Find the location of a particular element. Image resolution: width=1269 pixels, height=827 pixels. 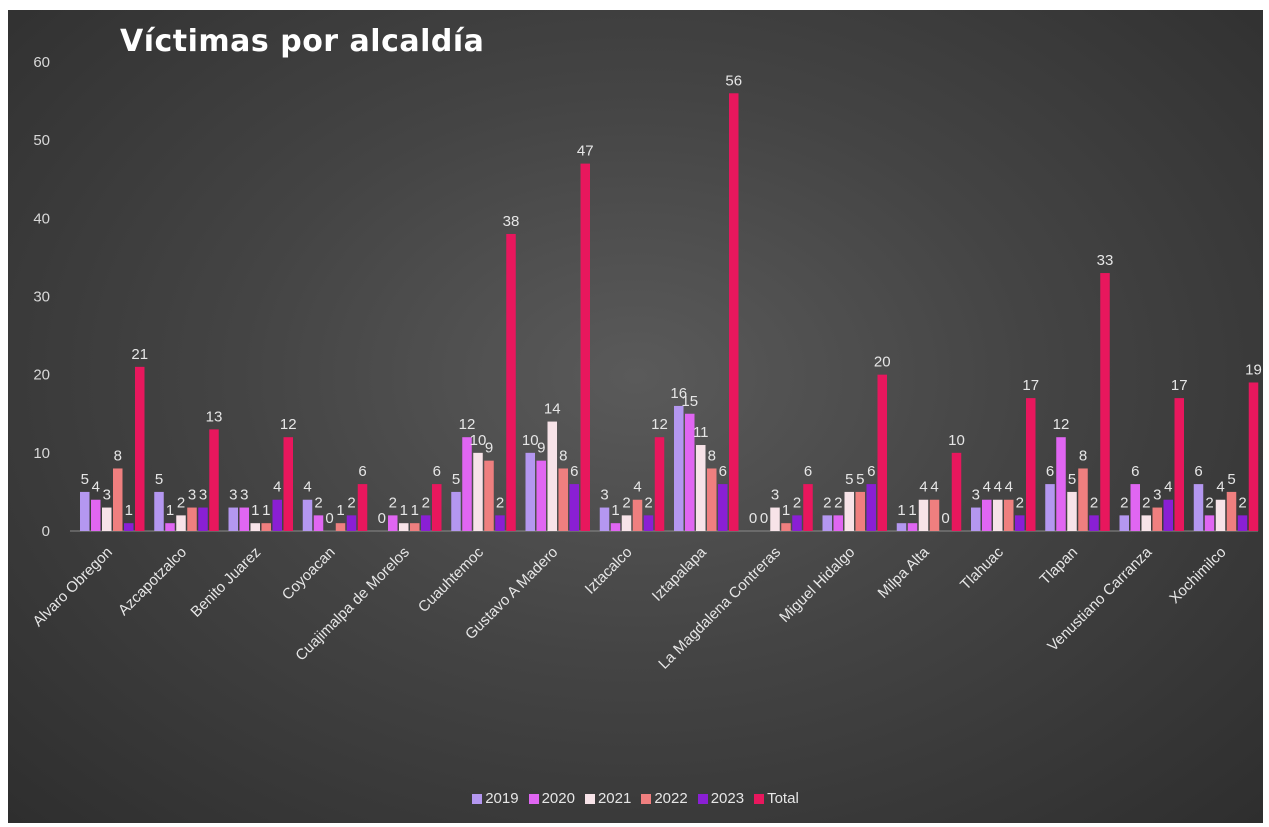

data-label: 8 is located at coordinates (563, 455).